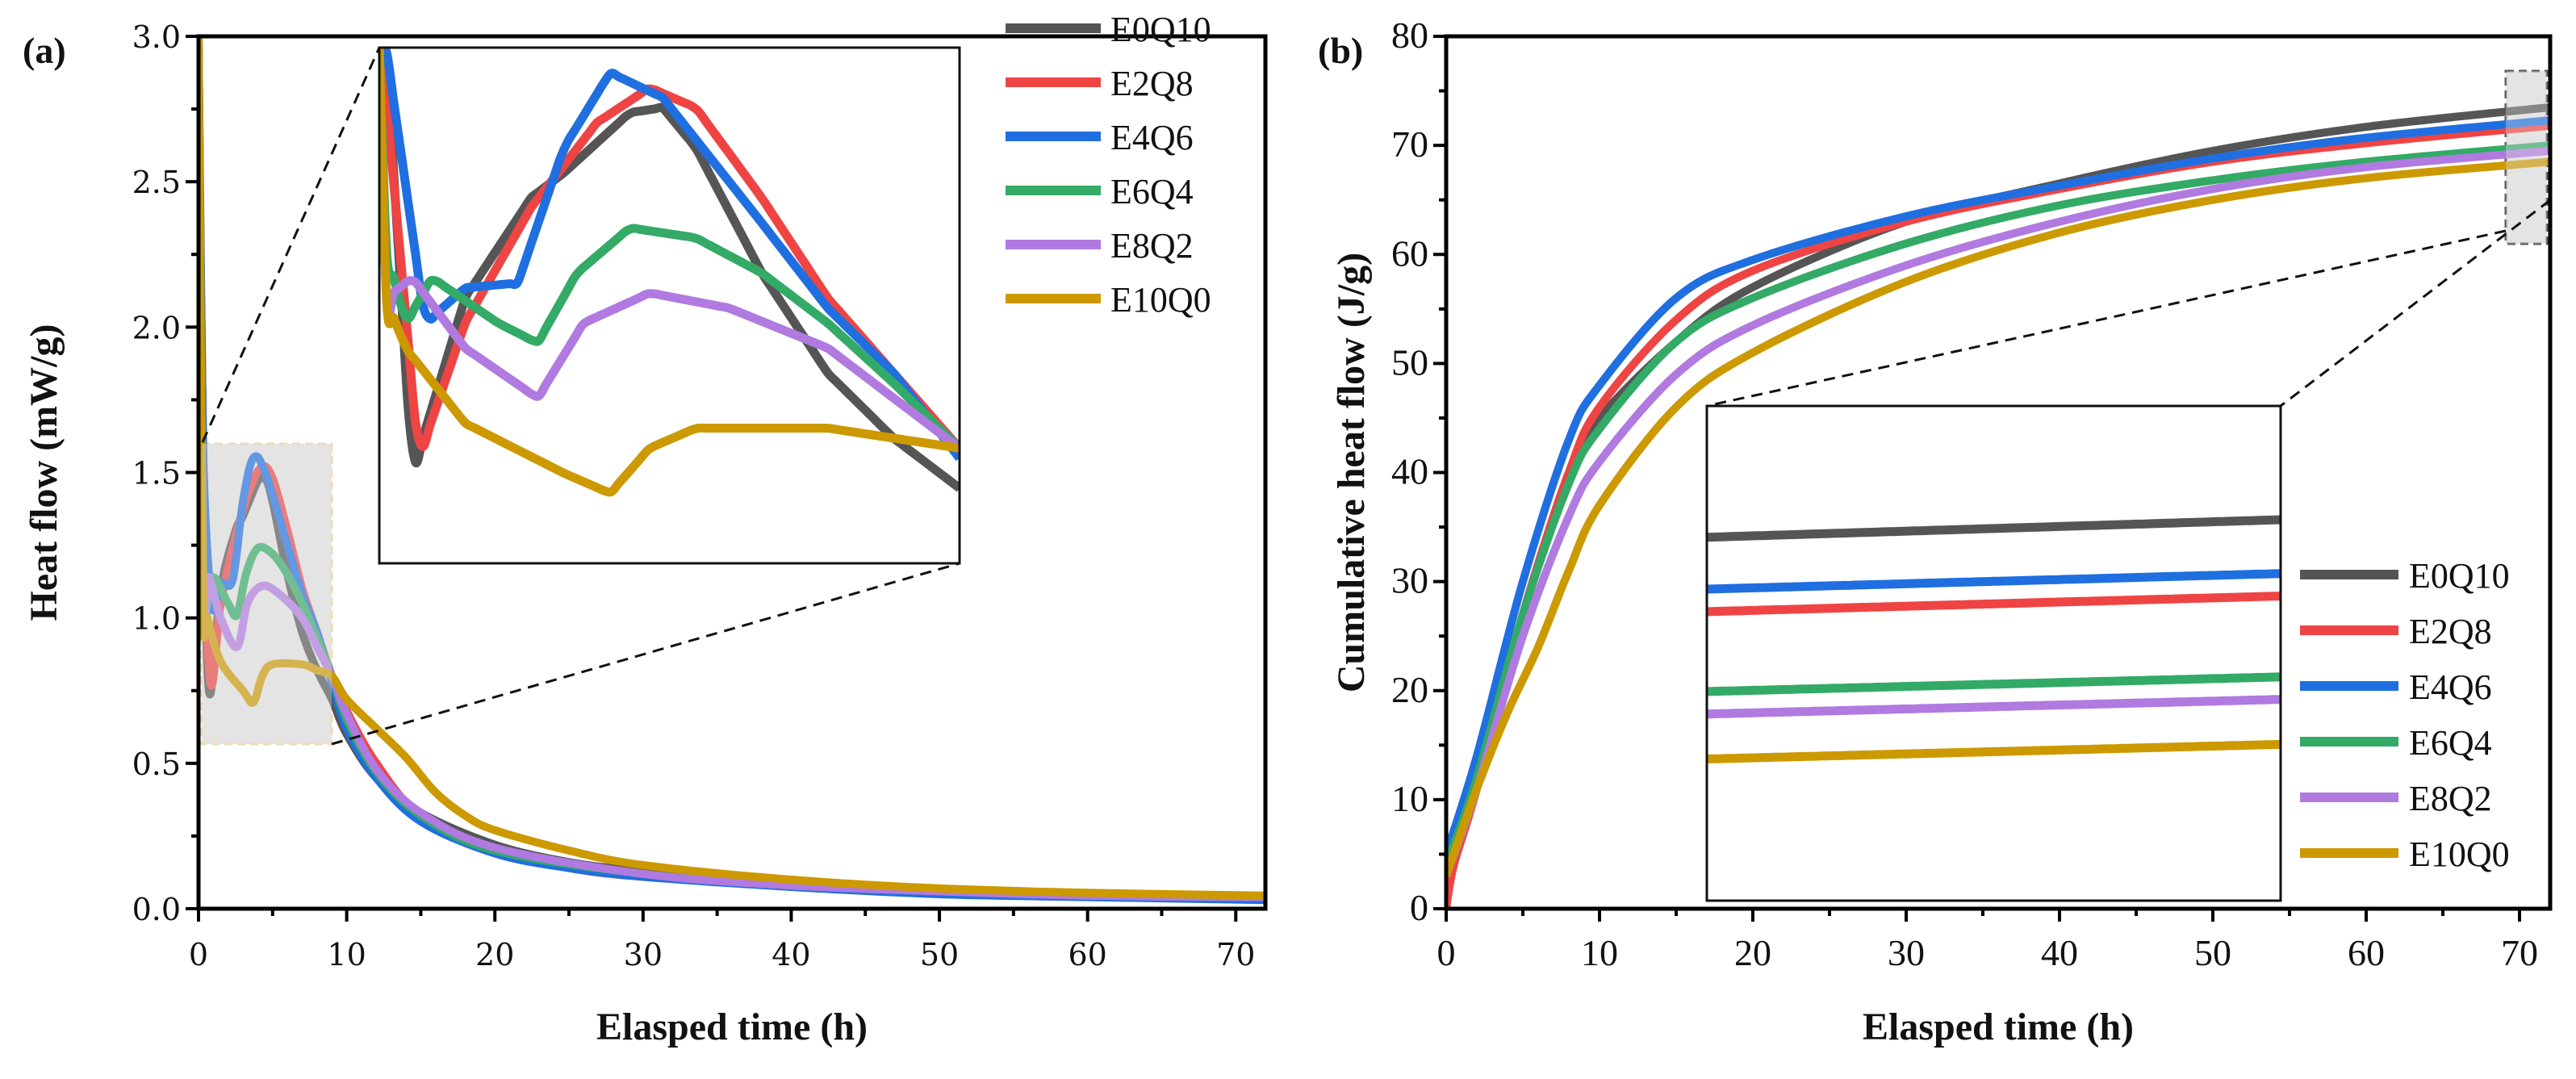 The width and height of the screenshot is (2576, 1079). What do you see at coordinates (1409, 471) in the screenshot?
I see `y-tick-label: 40` at bounding box center [1409, 471].